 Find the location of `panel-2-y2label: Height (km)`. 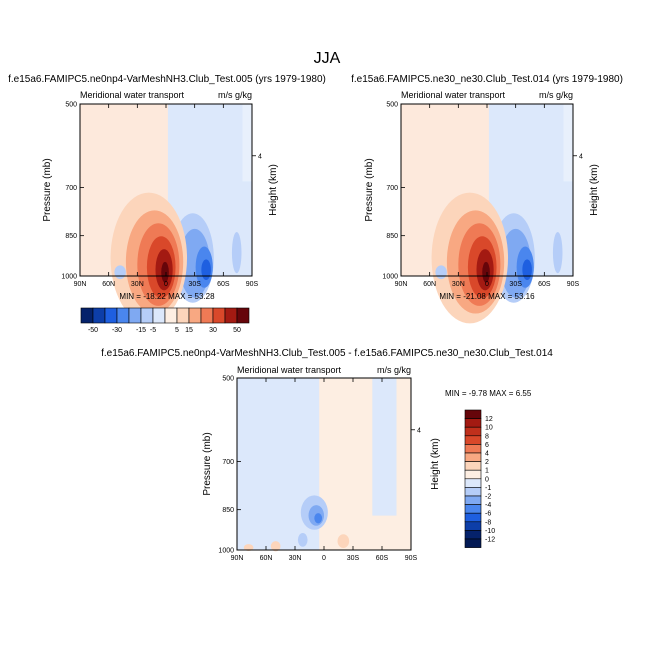

panel-2-y2label: Height (km) is located at coordinates (594, 190).